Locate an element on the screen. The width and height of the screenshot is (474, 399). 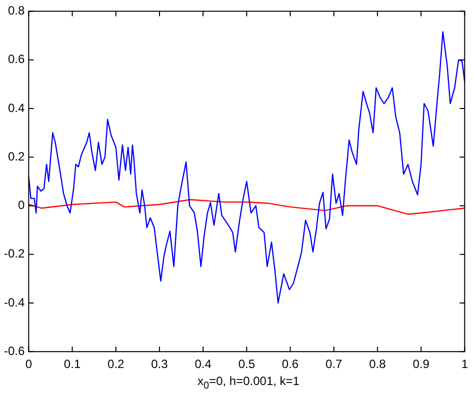
y-tick-label: -0.4 is located at coordinates (14, 302).